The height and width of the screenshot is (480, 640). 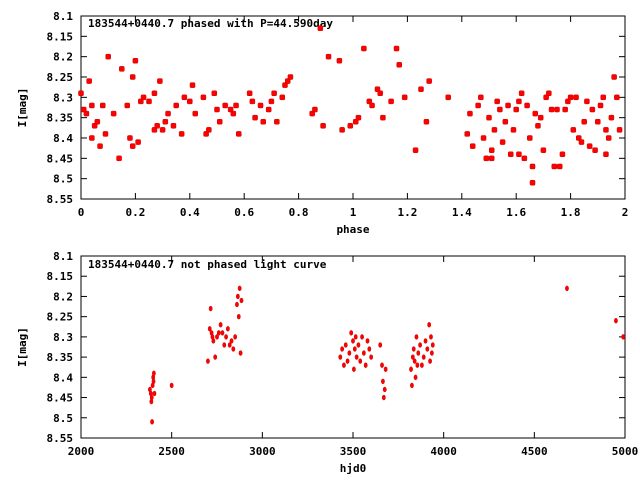 I want to click on y-tick-label: 8.2, so click(x=63, y=57).